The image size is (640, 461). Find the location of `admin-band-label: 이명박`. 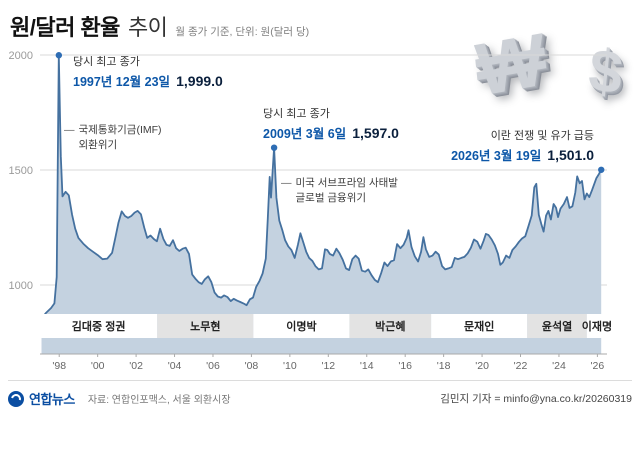

admin-band-label: 이명박 is located at coordinates (301, 326).